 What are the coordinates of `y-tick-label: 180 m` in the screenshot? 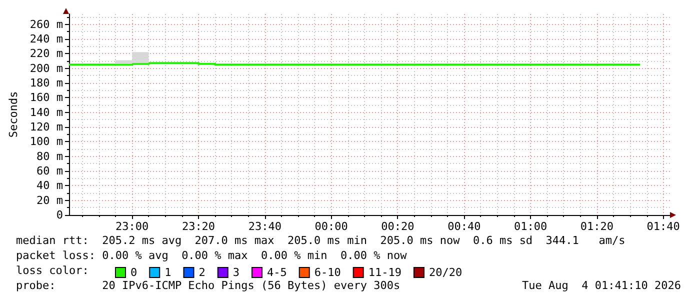 It's located at (47, 83).